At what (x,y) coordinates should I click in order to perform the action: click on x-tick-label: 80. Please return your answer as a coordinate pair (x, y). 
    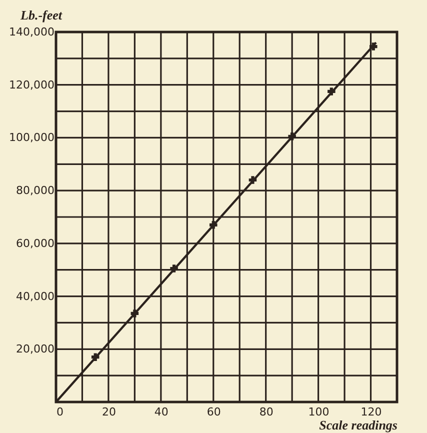
    Looking at the image, I should click on (266, 412).